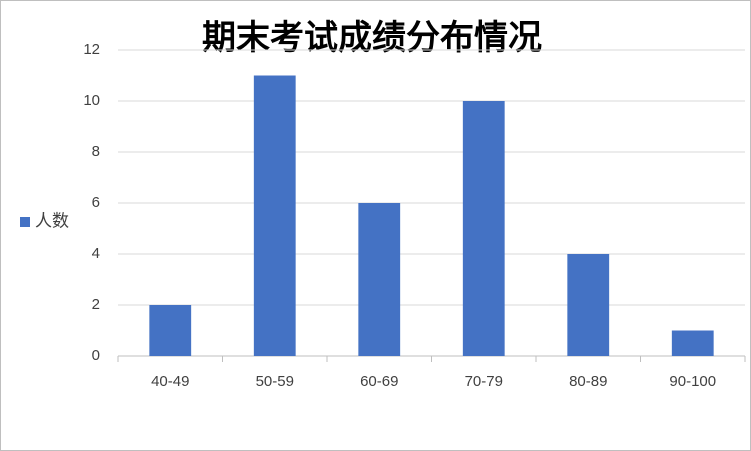 The width and height of the screenshot is (751, 451). Describe the element at coordinates (692, 381) in the screenshot. I see `x-tick-label: 90-100` at that location.